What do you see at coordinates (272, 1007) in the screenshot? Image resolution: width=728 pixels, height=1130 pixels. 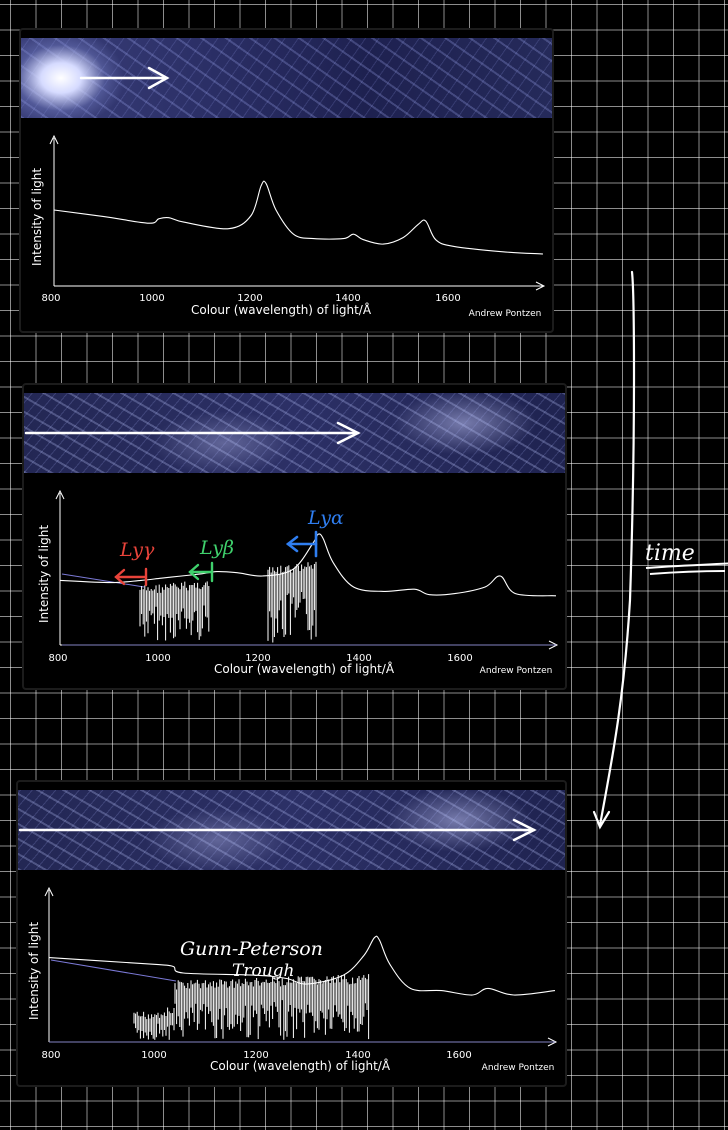 I see `gunn-peterson-trough` at bounding box center [272, 1007].